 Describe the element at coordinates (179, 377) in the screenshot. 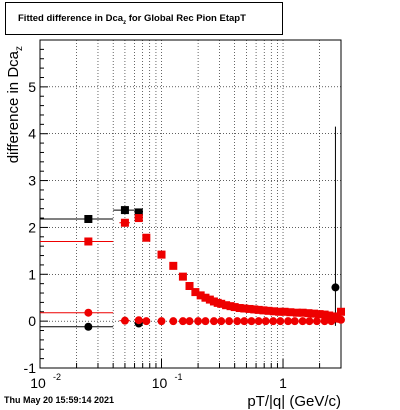

I see `x-tick-exponent: -1` at that location.